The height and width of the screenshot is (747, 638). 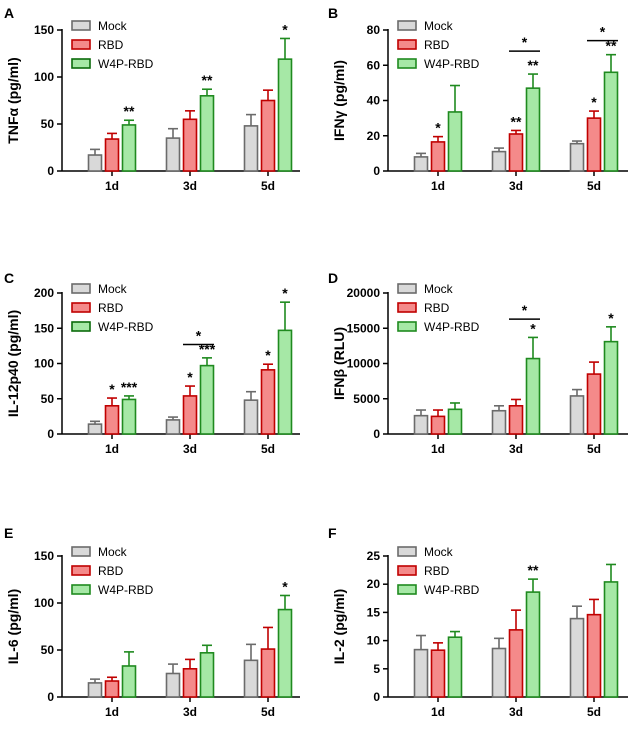 I want to click on panel-label: A, so click(x=9, y=13).